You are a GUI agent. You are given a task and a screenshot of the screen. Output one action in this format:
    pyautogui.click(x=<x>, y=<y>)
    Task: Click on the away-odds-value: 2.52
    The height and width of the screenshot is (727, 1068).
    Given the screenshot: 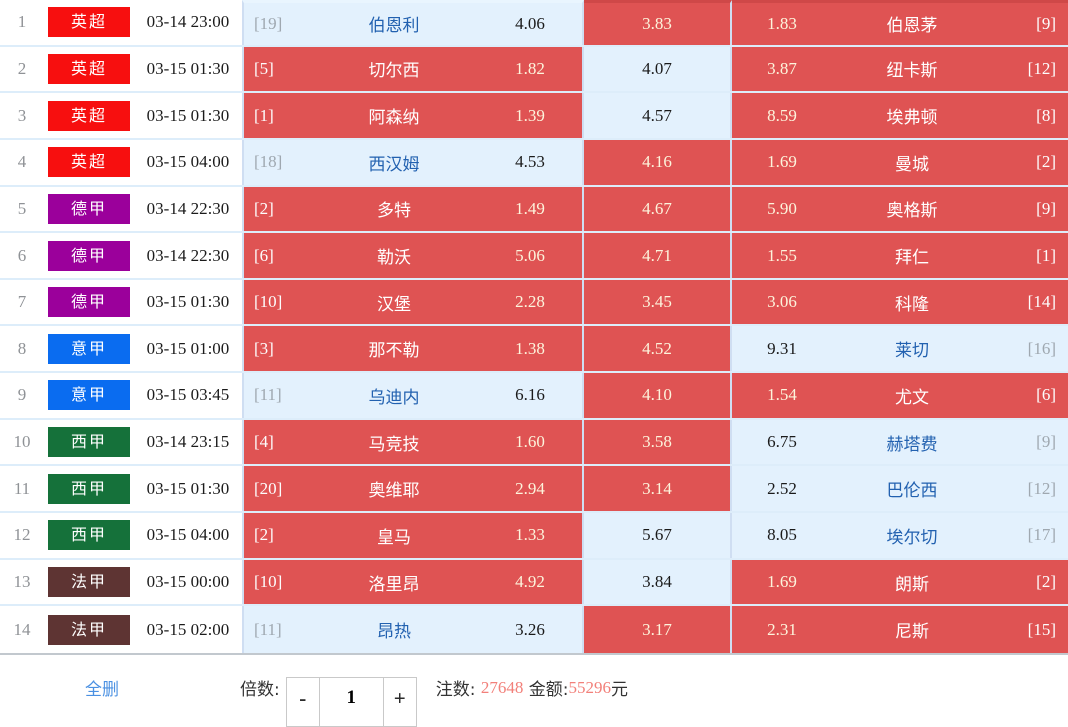 What is the action you would take?
    pyautogui.click(x=782, y=488)
    